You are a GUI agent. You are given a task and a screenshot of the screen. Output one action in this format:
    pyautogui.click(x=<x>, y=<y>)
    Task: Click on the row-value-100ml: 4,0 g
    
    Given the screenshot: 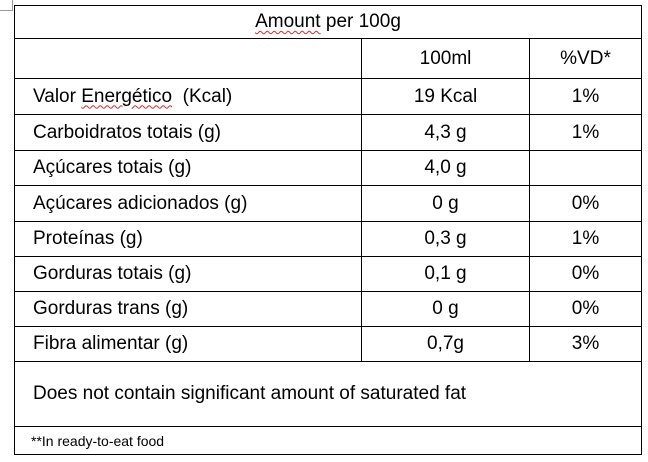 What is the action you would take?
    pyautogui.click(x=445, y=168)
    